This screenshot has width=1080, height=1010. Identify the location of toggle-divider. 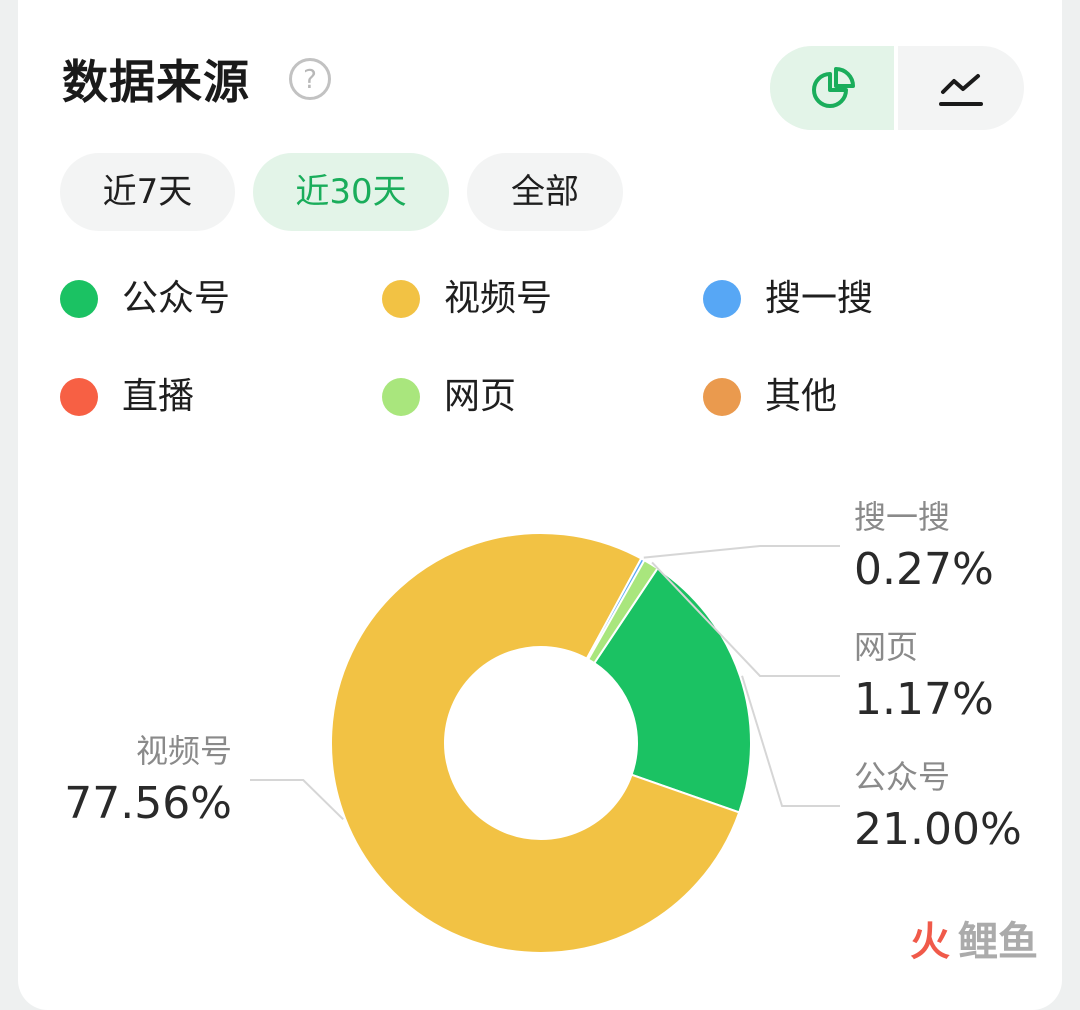
(896, 88).